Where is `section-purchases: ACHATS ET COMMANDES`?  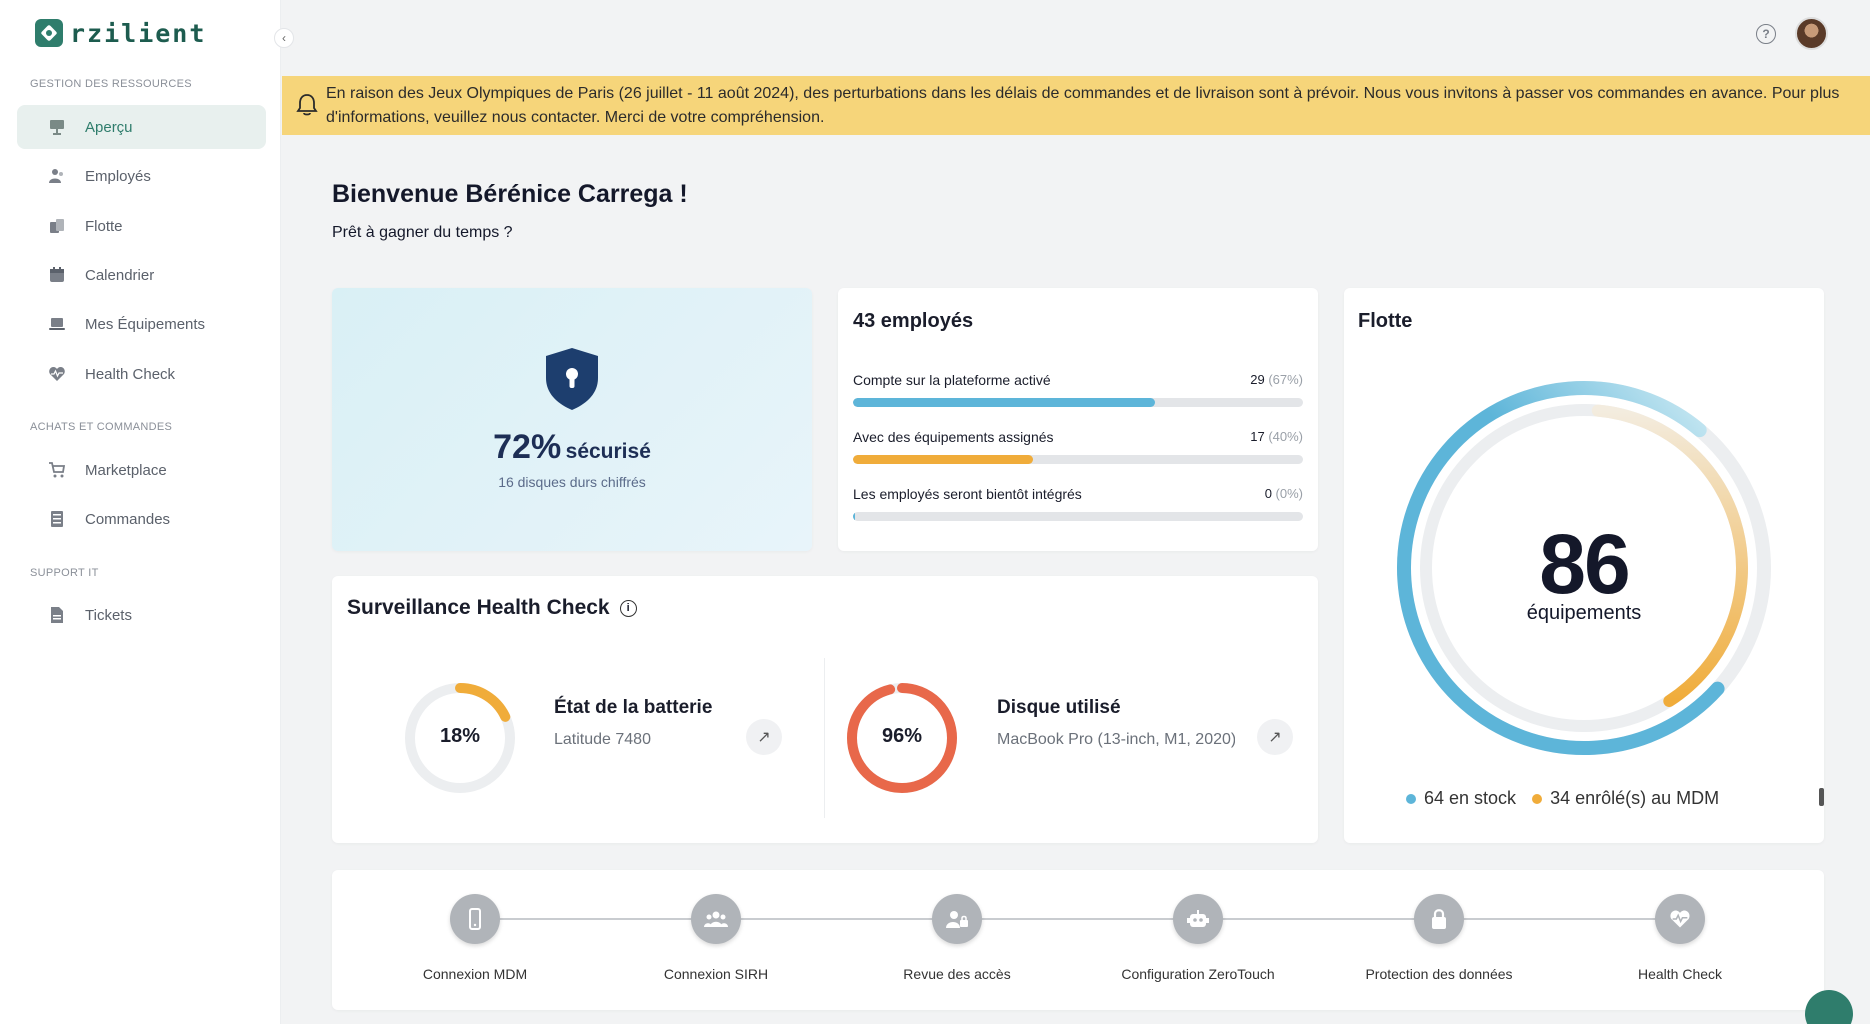 section-purchases: ACHATS ET COMMANDES is located at coordinates (101, 427).